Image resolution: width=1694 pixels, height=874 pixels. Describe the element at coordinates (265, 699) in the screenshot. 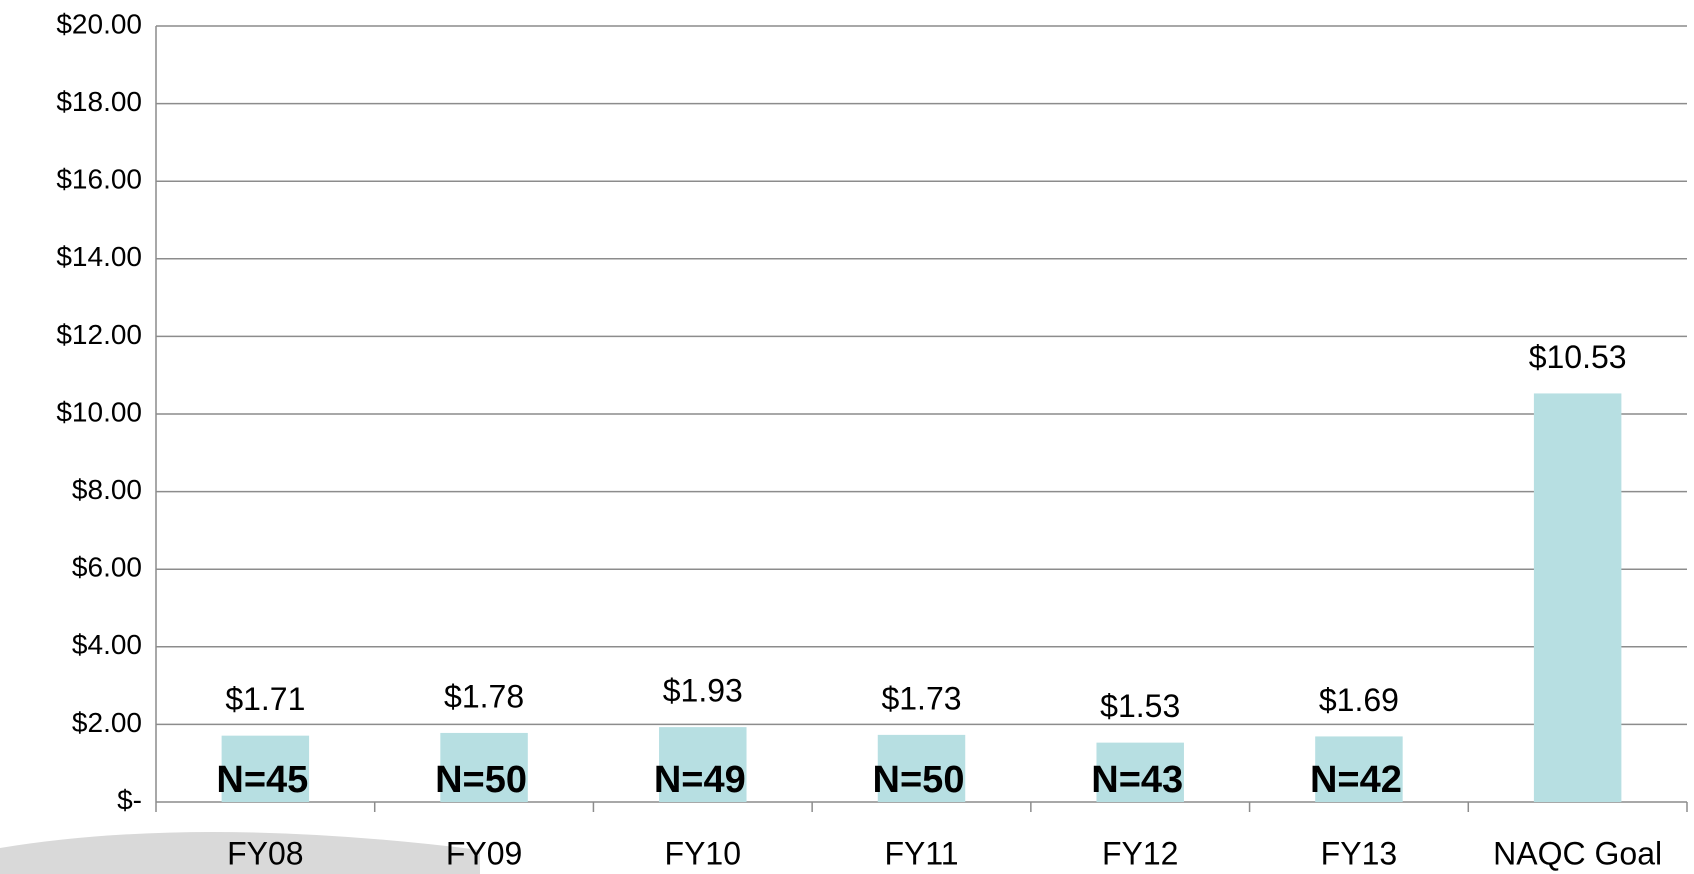

I see `data-label: $1.71` at that location.